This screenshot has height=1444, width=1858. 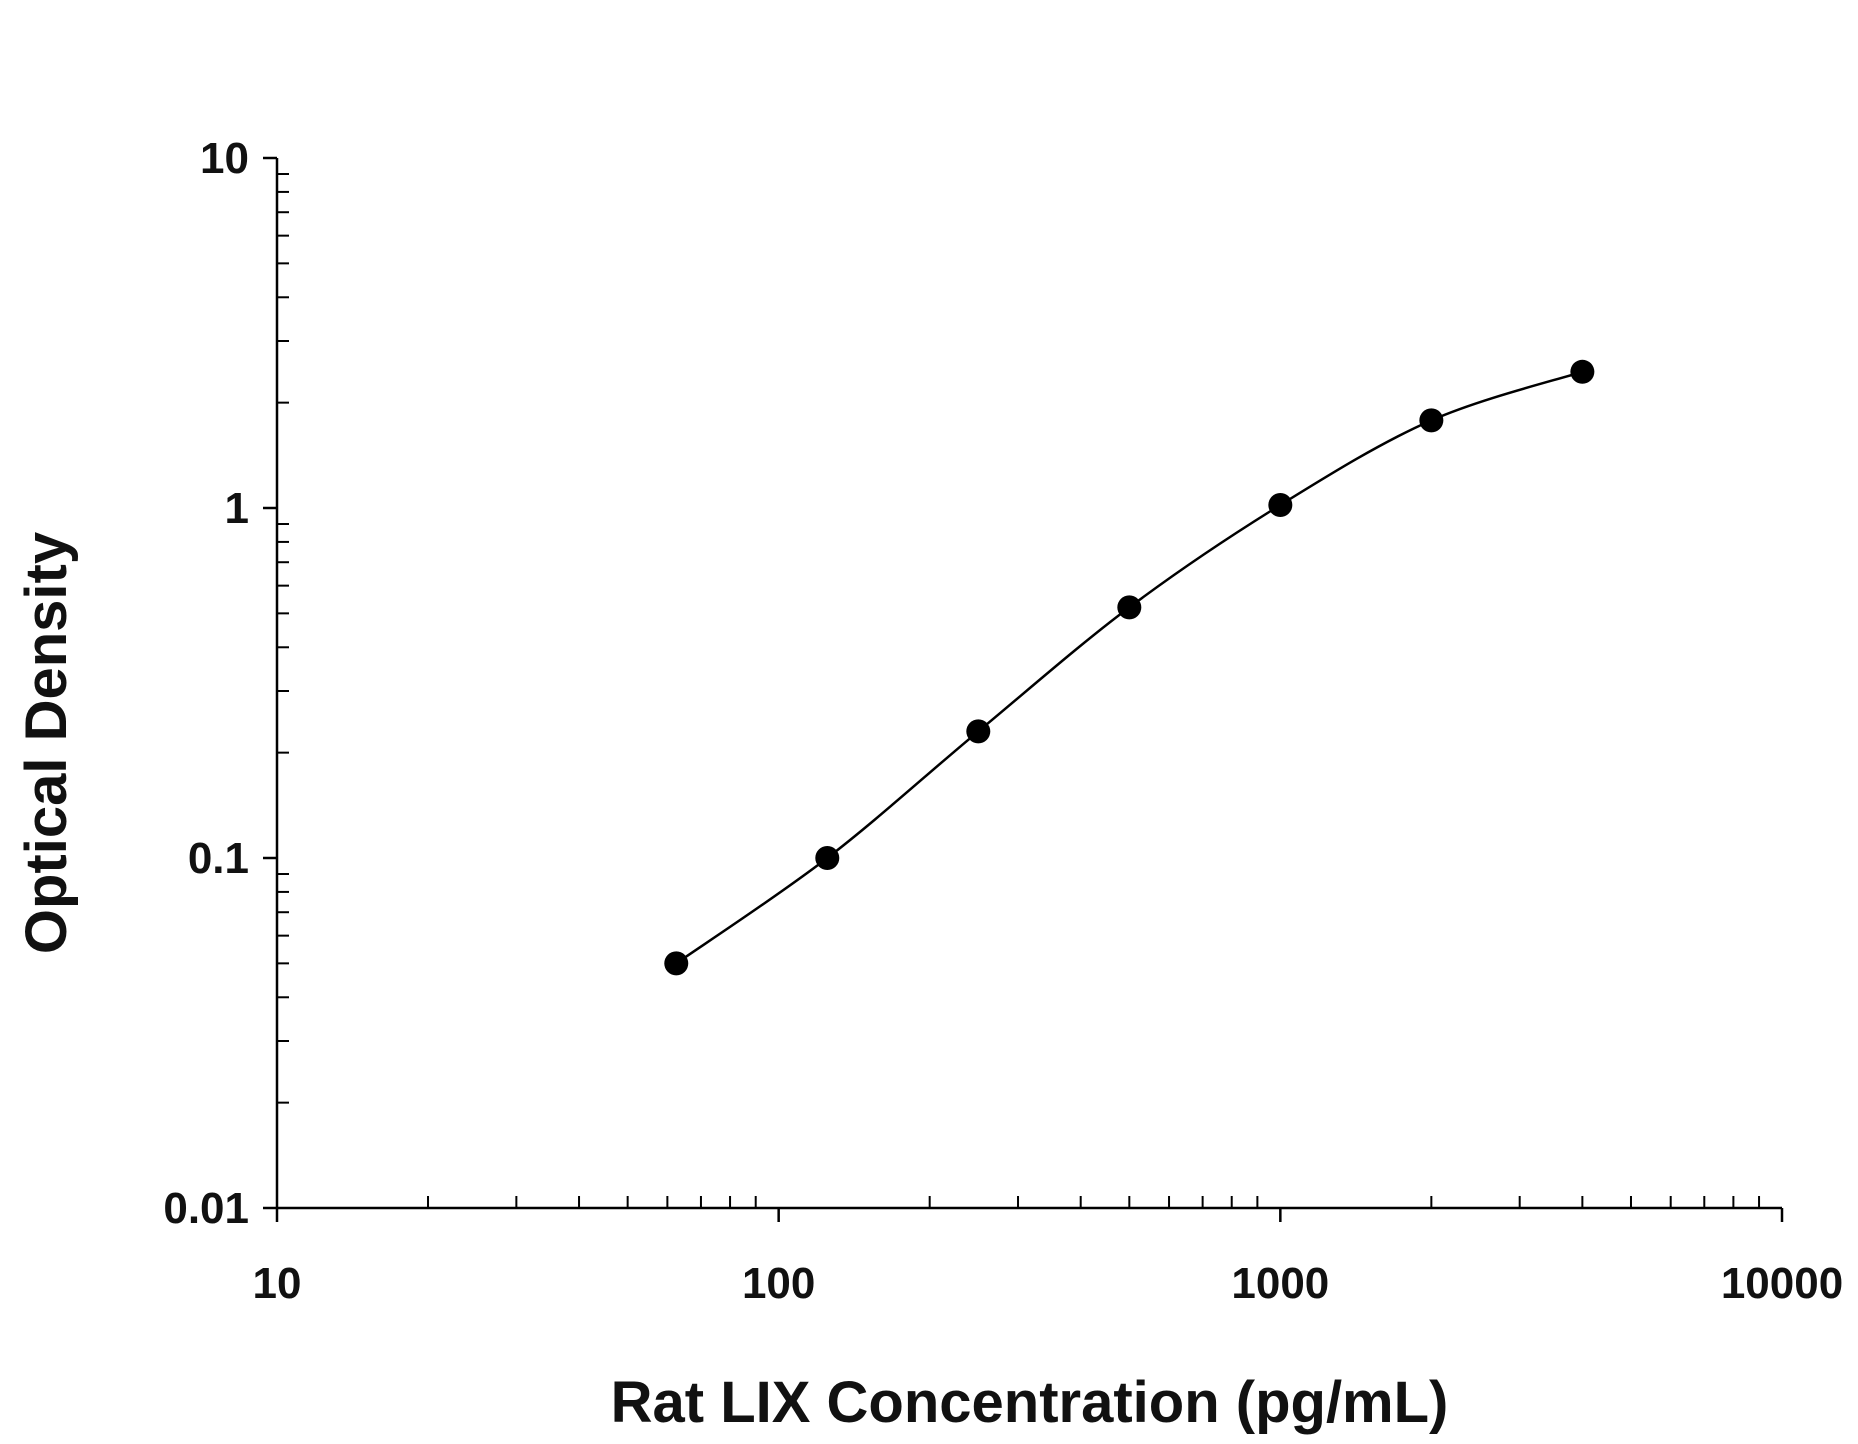 What do you see at coordinates (206, 1208) in the screenshot?
I see `y-tick-label: 0.01` at bounding box center [206, 1208].